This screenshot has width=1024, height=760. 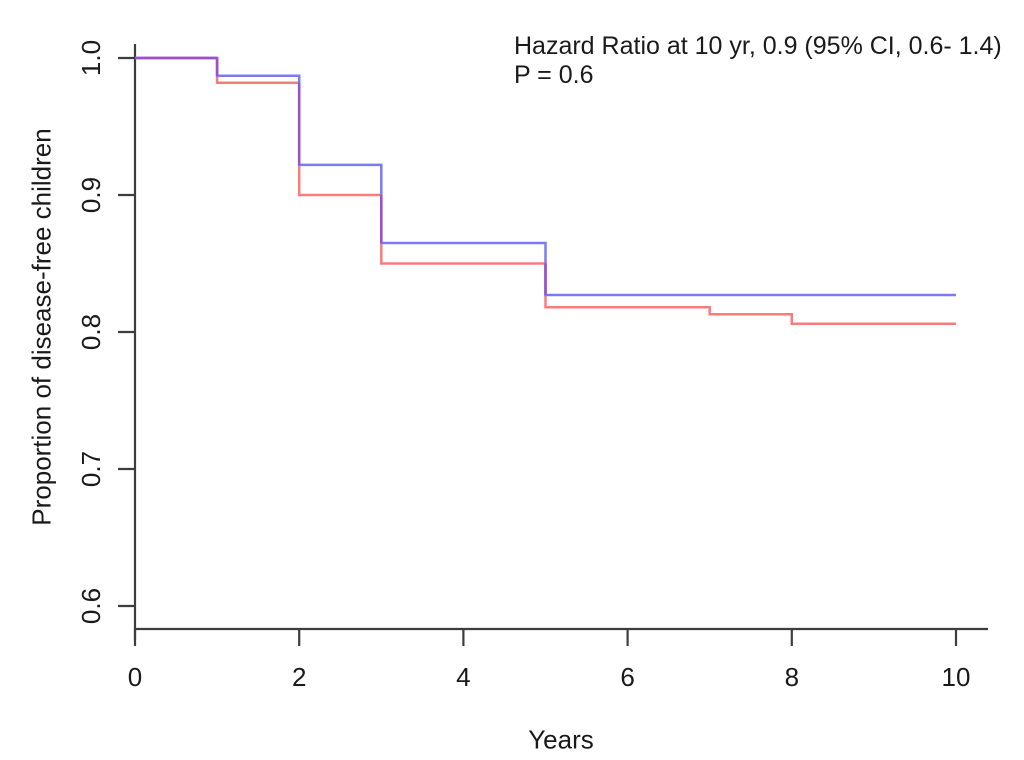 What do you see at coordinates (956, 677) in the screenshot?
I see `x-tick-label: 10` at bounding box center [956, 677].